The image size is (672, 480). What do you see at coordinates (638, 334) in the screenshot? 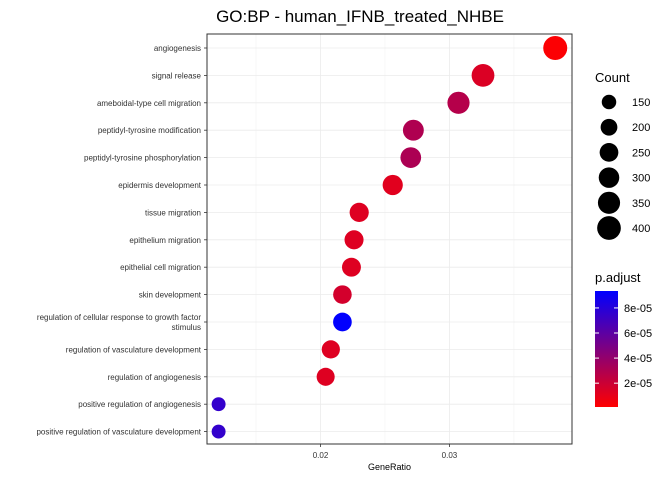
I see `color-tick-label: 6e-05` at bounding box center [638, 334].